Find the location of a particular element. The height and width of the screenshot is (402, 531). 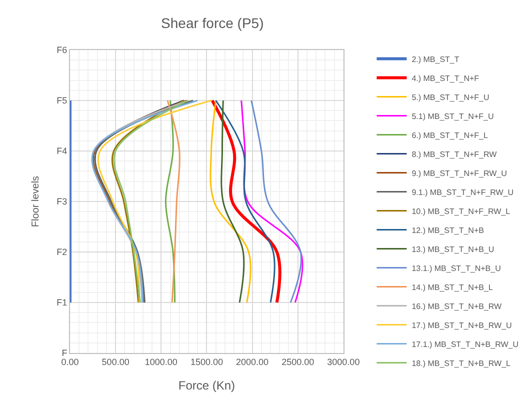

y-tick-label: F2 is located at coordinates (62, 252).